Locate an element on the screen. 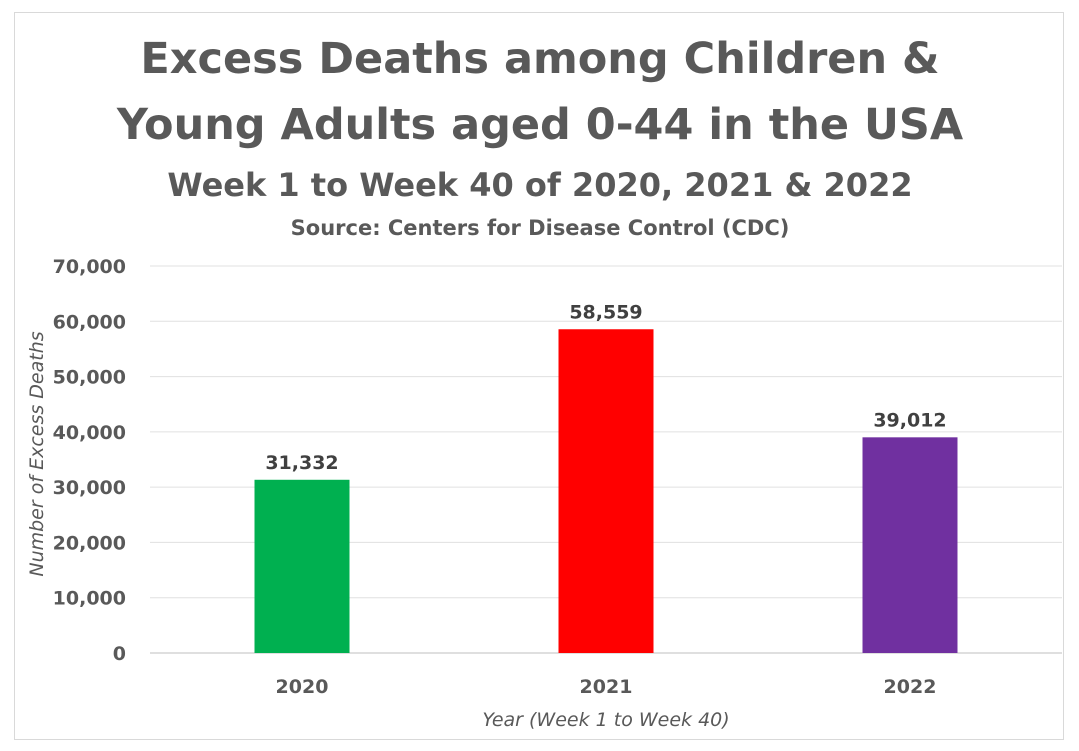 This screenshot has height=751, width=1079. bar-2021 is located at coordinates (606, 491).